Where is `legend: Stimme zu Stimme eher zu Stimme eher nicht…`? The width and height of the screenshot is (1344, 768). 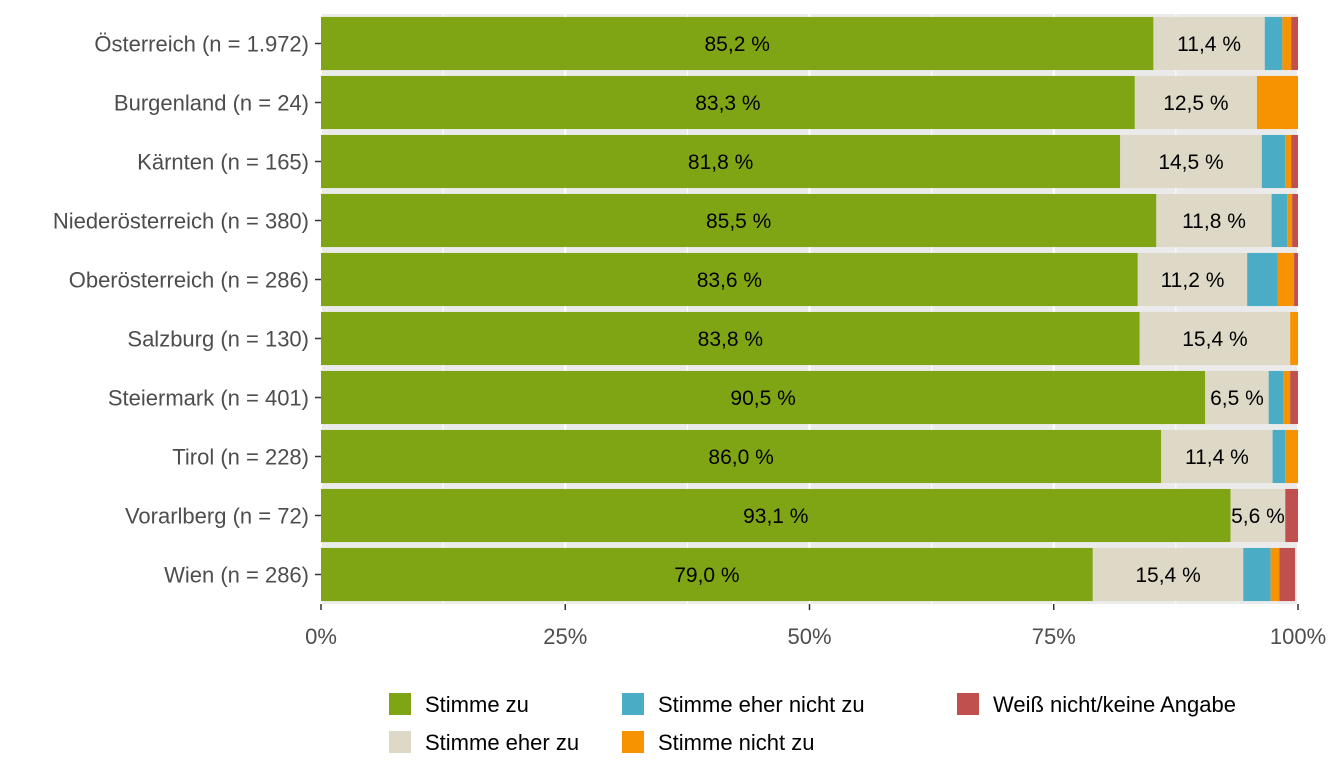
legend: Stimme zu Stimme eher zu Stimme eher nicht… is located at coordinates (812, 723).